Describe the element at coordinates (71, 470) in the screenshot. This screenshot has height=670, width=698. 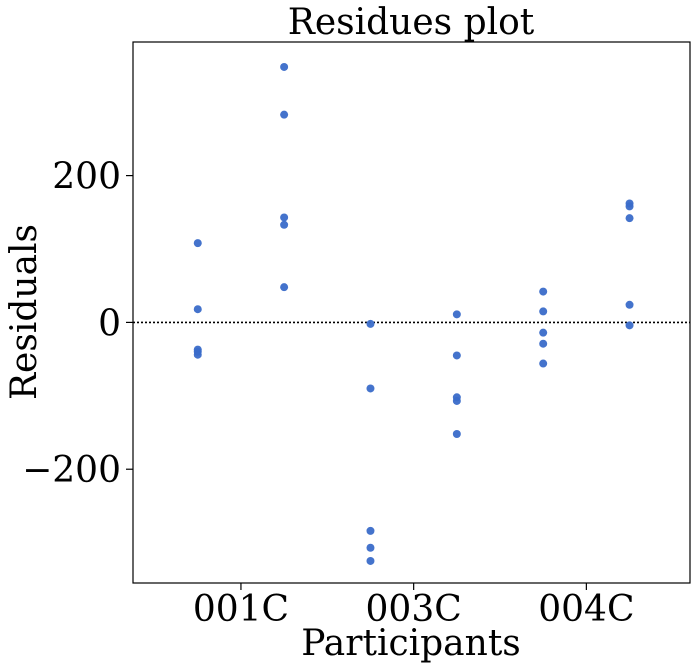
I see `y-tick-label: −200` at that location.